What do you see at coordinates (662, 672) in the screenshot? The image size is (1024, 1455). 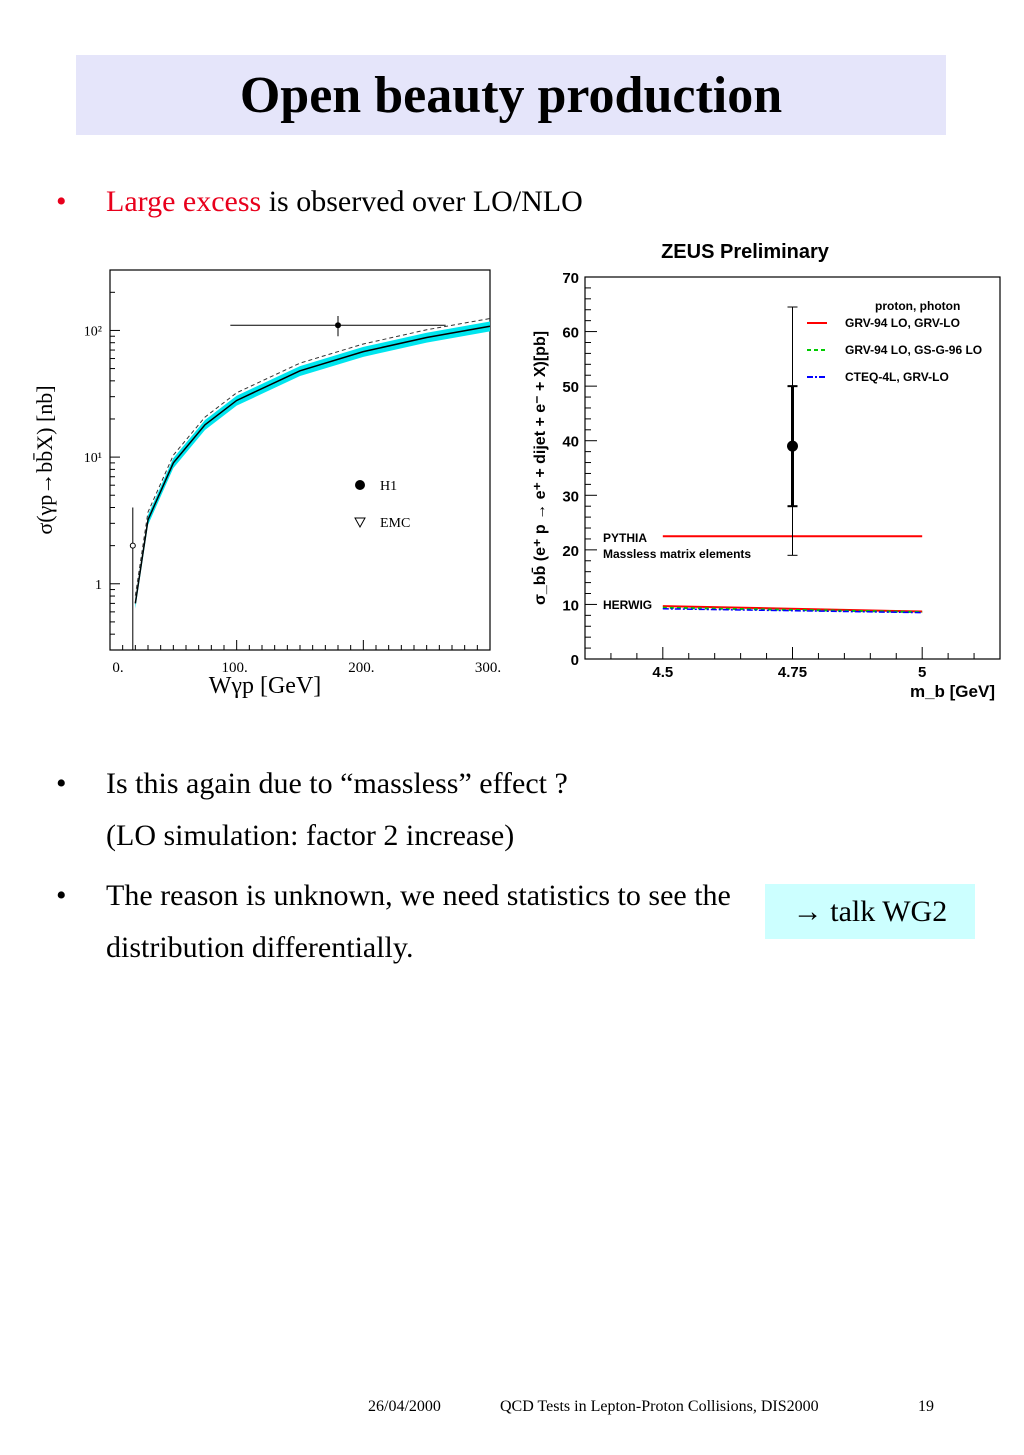 I see `x-tick-label: 4.5` at bounding box center [662, 672].